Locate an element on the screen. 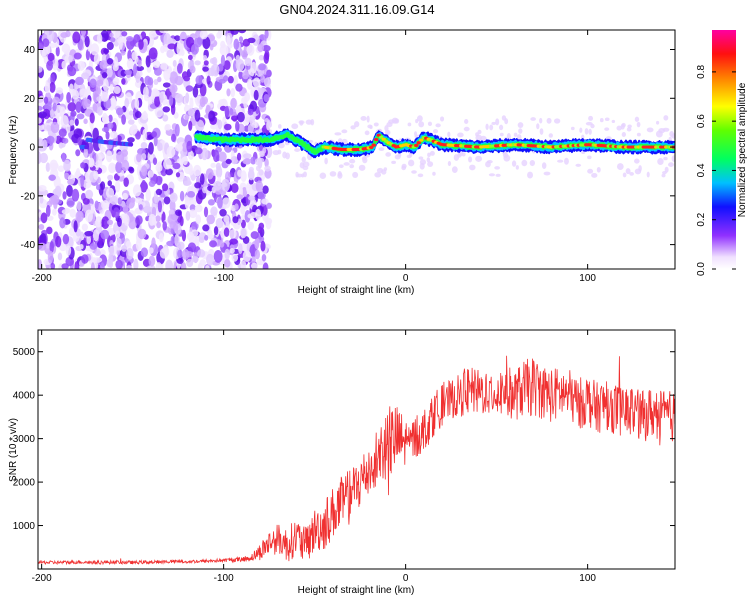 The image size is (750, 600). snr-x-axis-label: Height of straight line (km) is located at coordinates (356, 590).